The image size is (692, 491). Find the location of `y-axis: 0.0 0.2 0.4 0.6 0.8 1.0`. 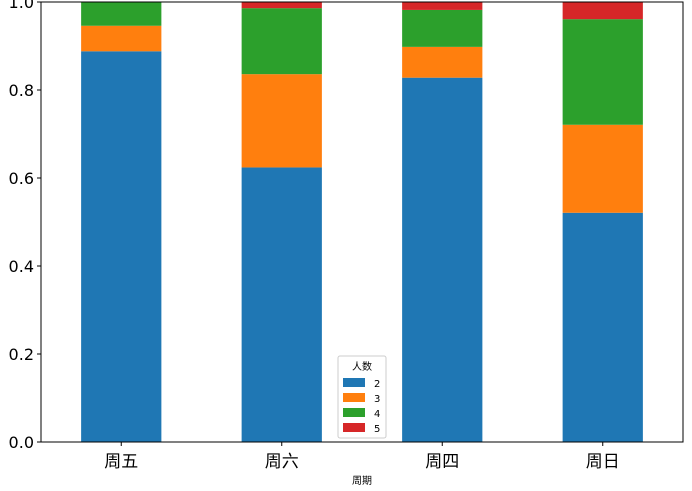

y-axis: 0.0 0.2 0.4 0.6 0.8 1.0 is located at coordinates (25, 226).